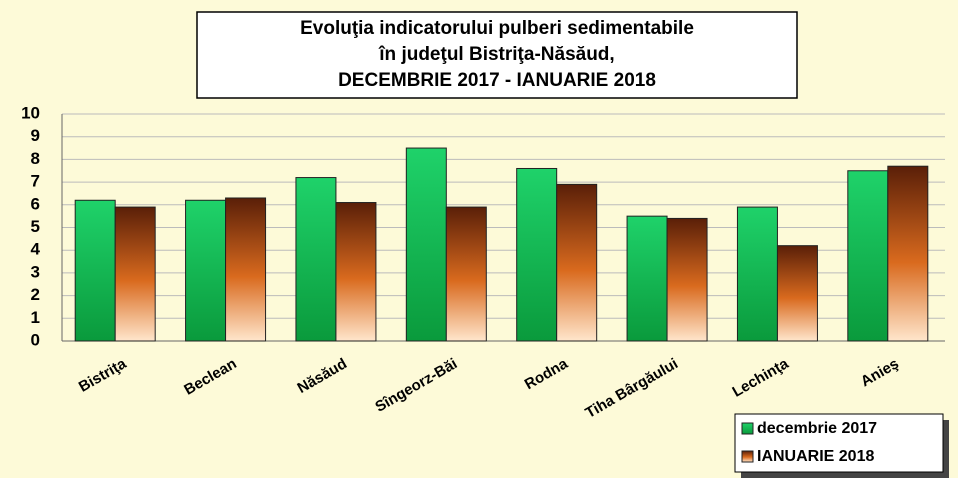 This screenshot has height=478, width=958. Describe the element at coordinates (35, 294) in the screenshot. I see `y-tick-label: 2` at that location.